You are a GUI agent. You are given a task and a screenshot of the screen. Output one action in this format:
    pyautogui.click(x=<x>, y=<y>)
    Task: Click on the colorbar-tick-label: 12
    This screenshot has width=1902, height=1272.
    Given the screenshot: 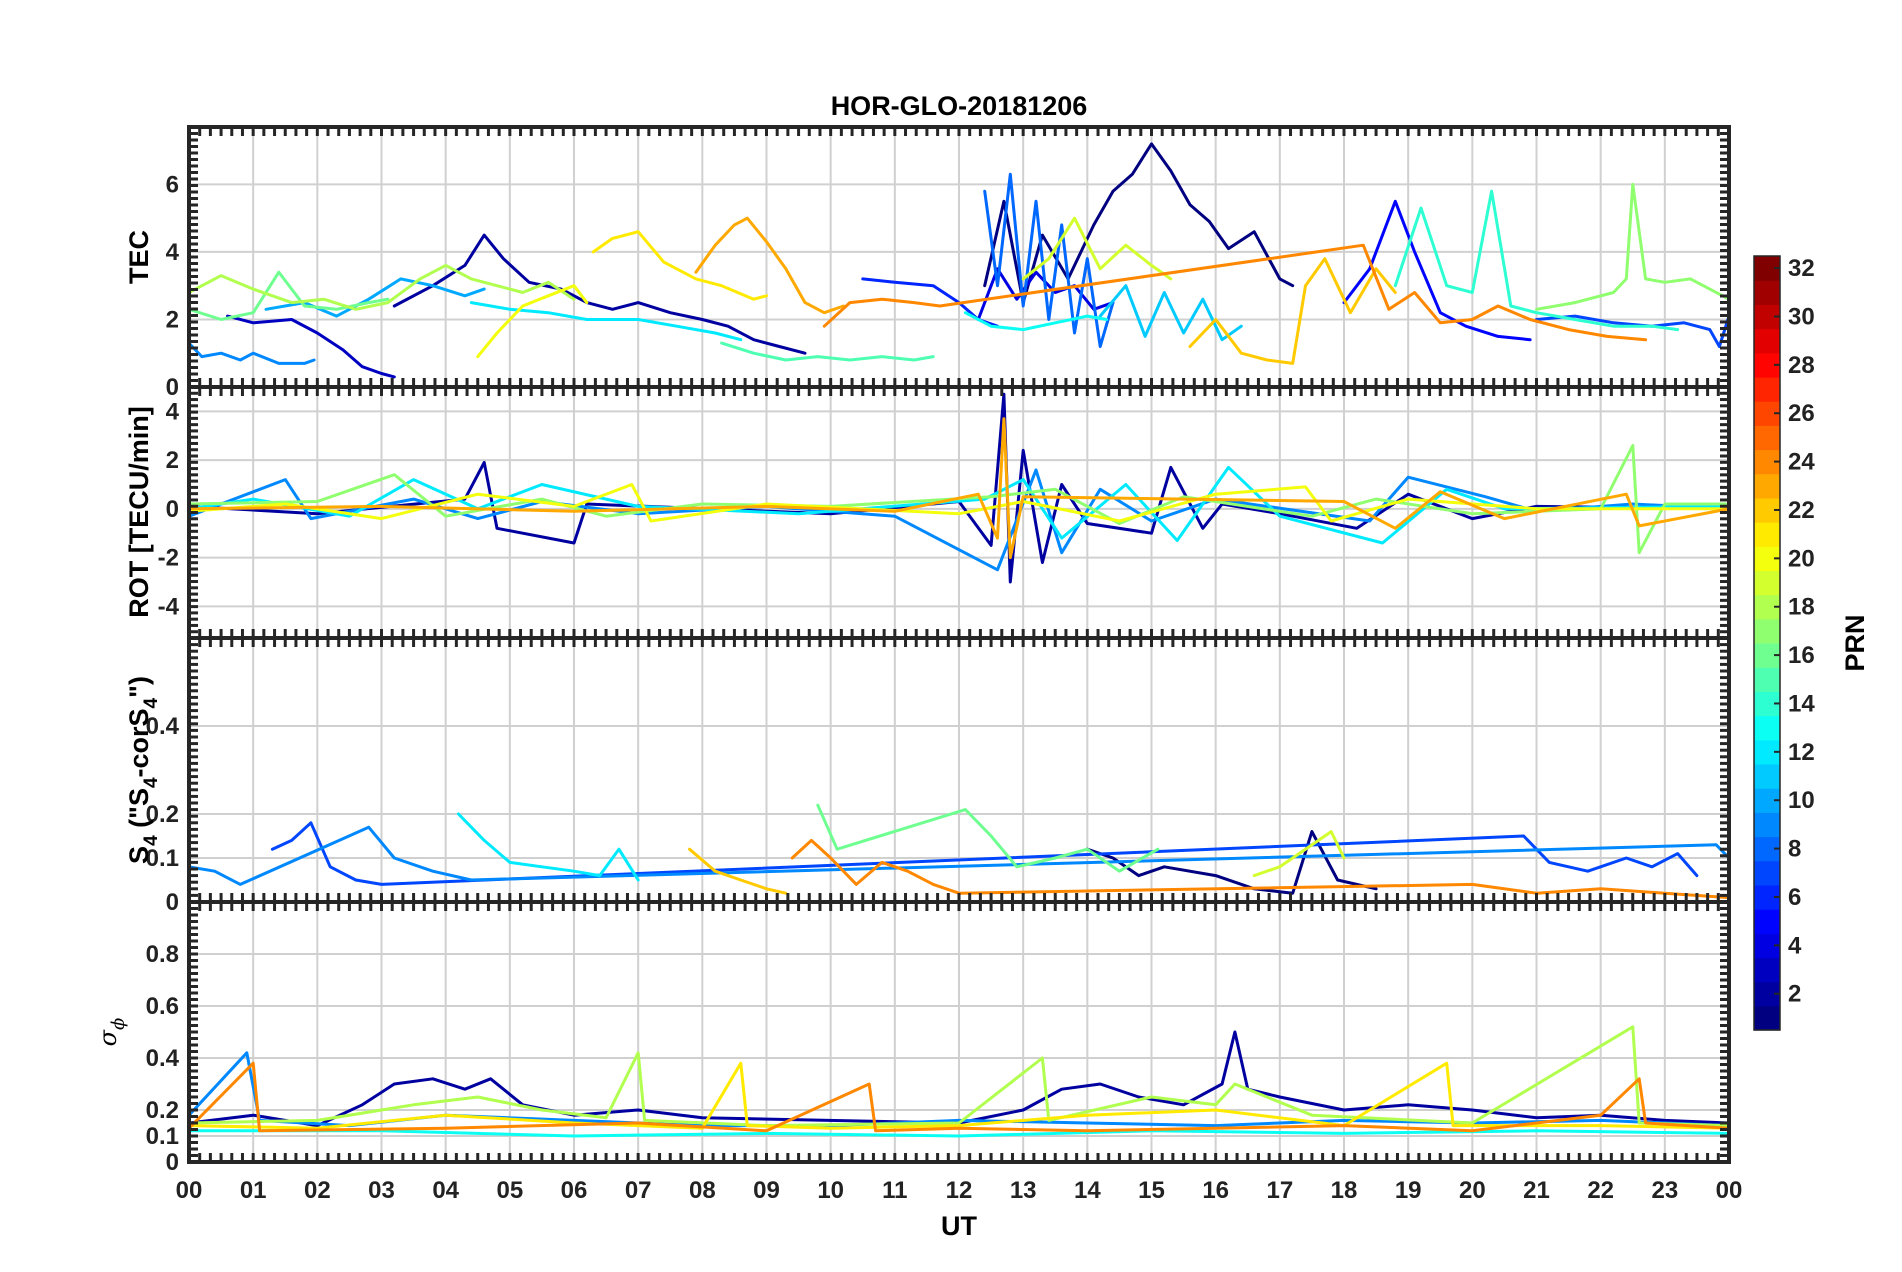 What is the action you would take?
    pyautogui.click(x=1801, y=752)
    